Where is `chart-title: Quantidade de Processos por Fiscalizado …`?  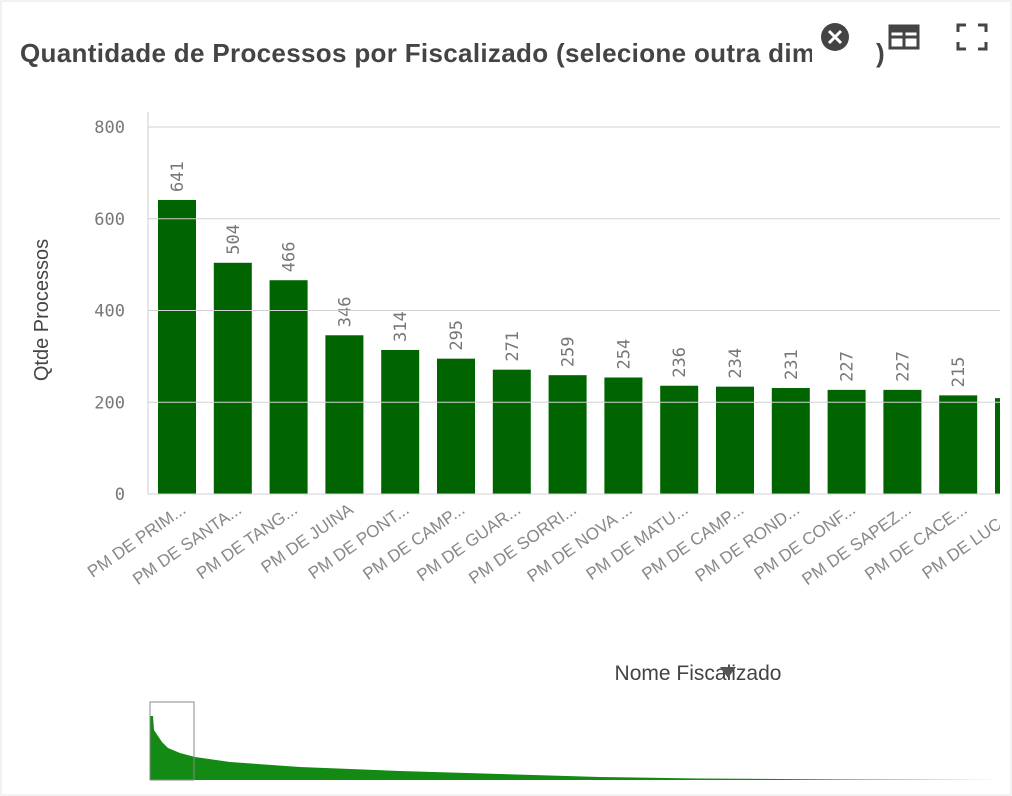
chart-title: Quantidade de Processos por Fiscalizado … is located at coordinates (417, 53).